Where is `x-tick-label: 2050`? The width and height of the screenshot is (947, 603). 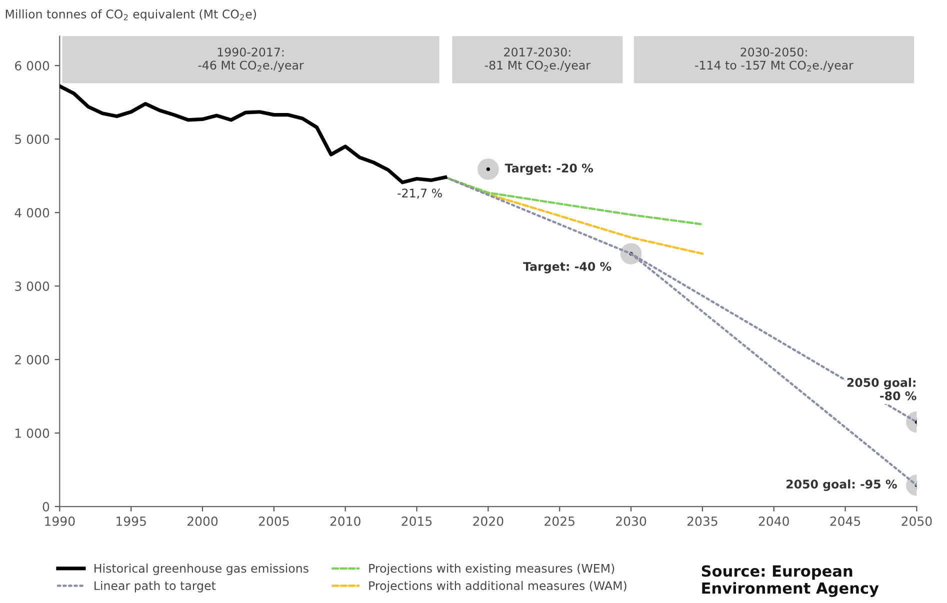
x-tick-label: 2050 is located at coordinates (917, 521).